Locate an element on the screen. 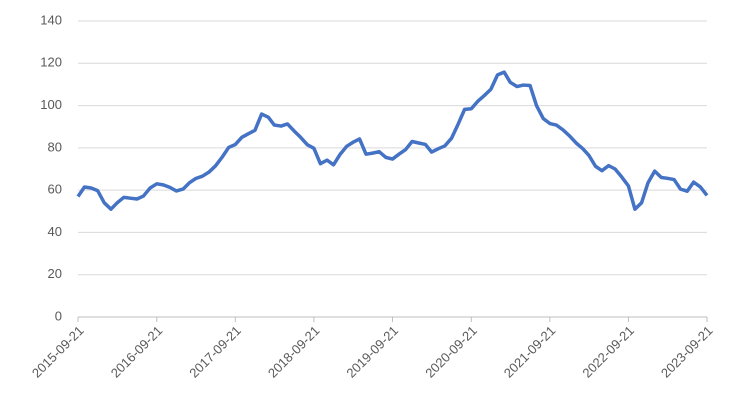 This screenshot has height=412, width=743. y-tick-label: 20 is located at coordinates (55, 273).